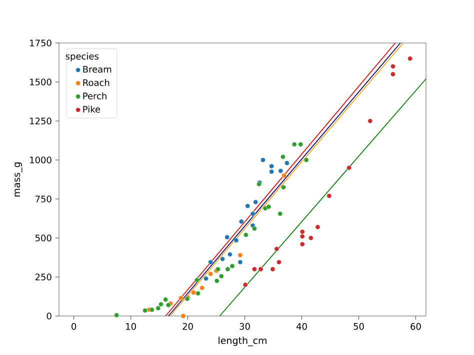 Image resolution: width=474 pixels, height=355 pixels. I want to click on x-tick-label: 30, so click(245, 326).